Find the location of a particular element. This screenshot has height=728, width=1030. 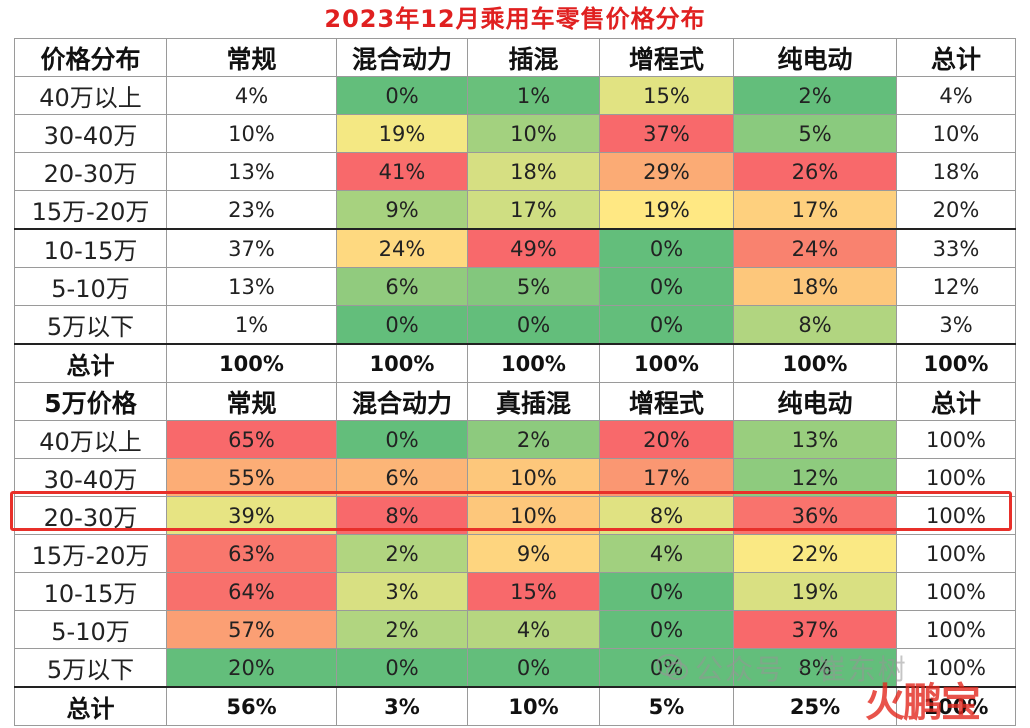

table-cell: 57% is located at coordinates (251, 629).